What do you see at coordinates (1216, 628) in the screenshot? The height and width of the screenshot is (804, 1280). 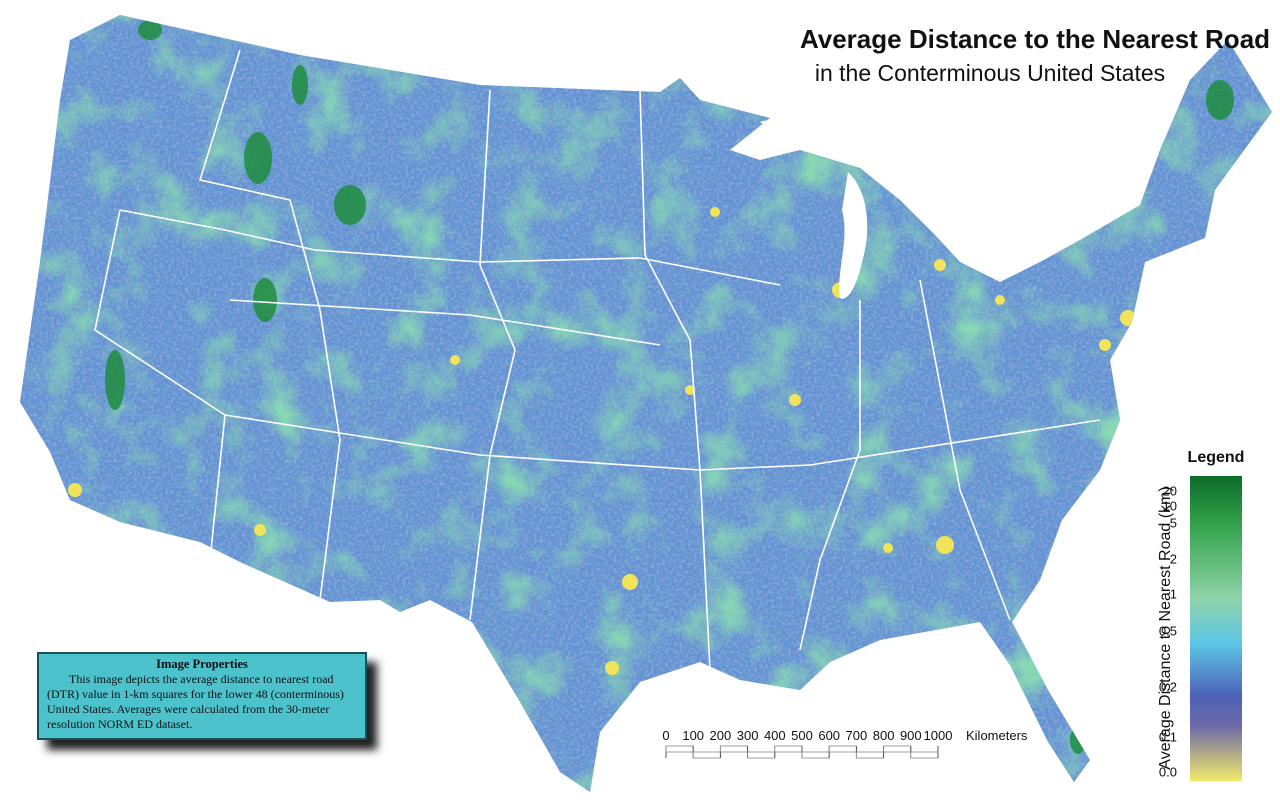 I see `legend-colorbar` at bounding box center [1216, 628].